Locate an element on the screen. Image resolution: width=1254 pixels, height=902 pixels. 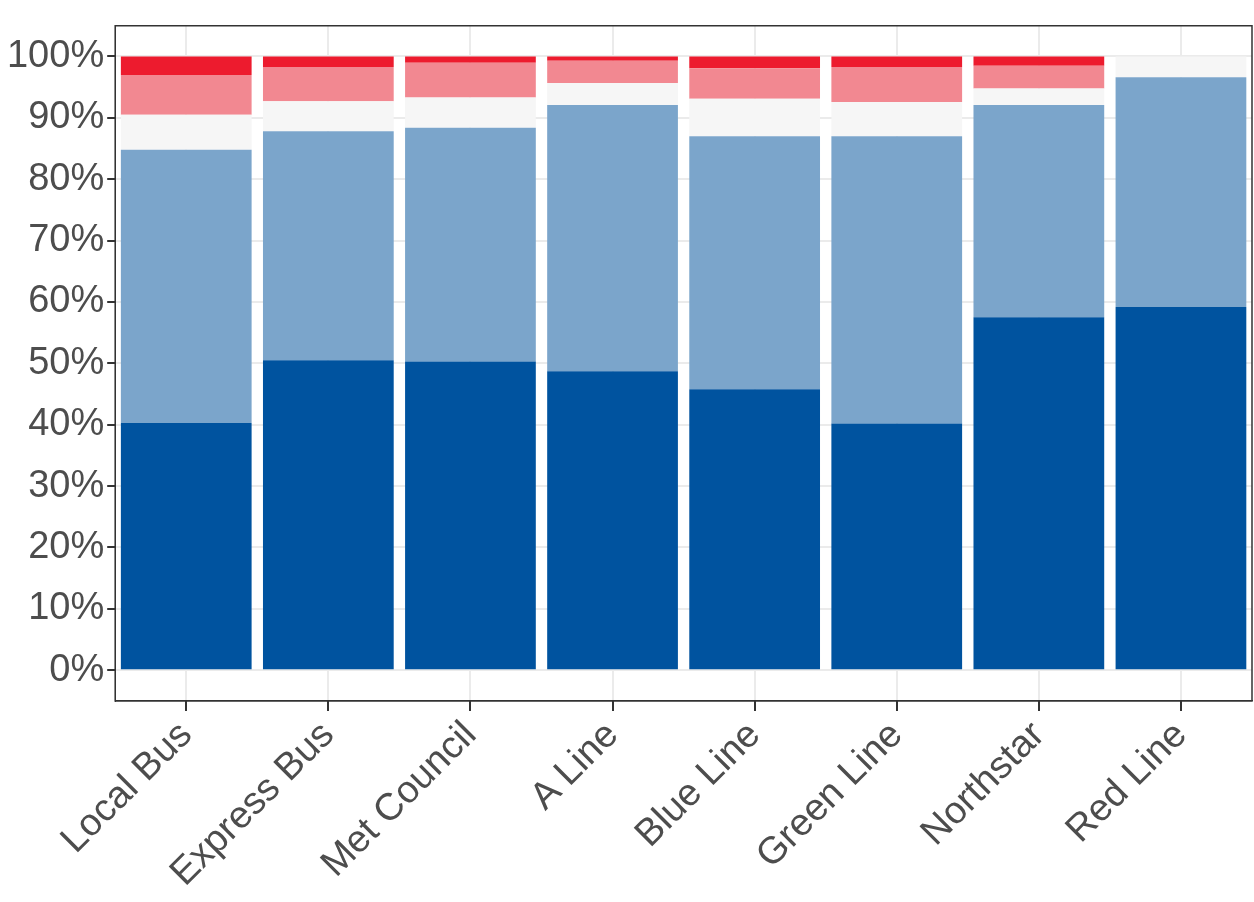
y-tick-label: 0% is located at coordinates (77, 667).